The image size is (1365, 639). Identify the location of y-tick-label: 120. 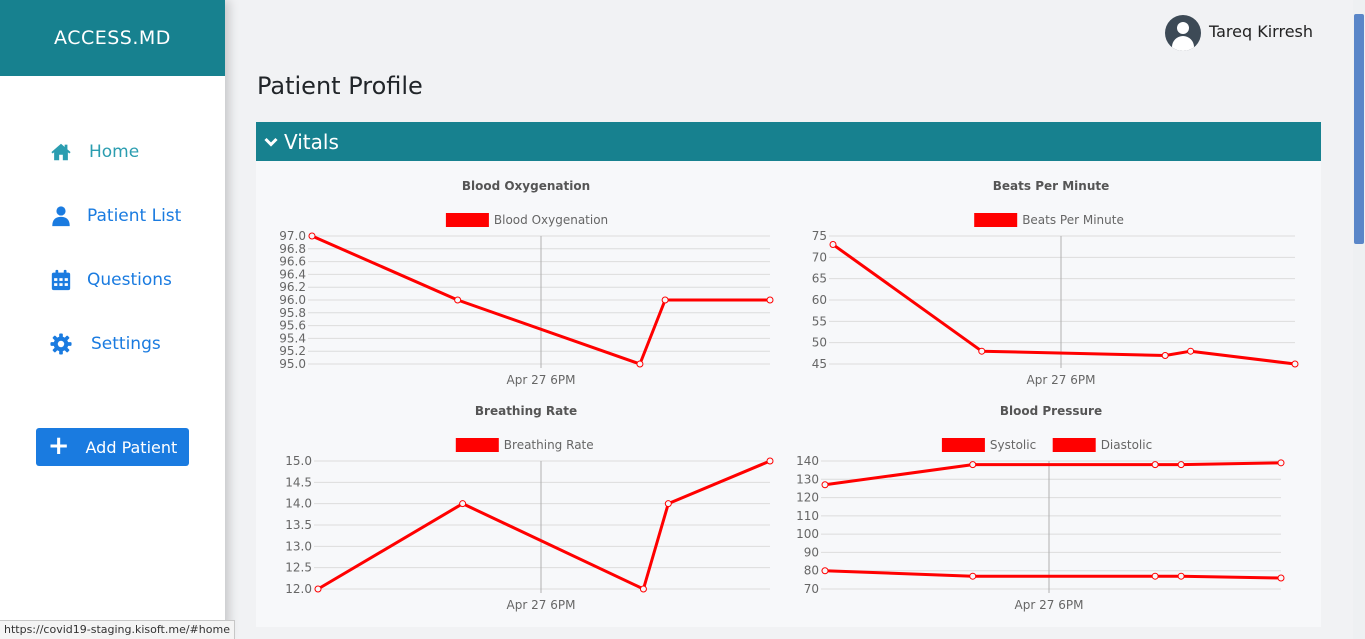
(807, 498).